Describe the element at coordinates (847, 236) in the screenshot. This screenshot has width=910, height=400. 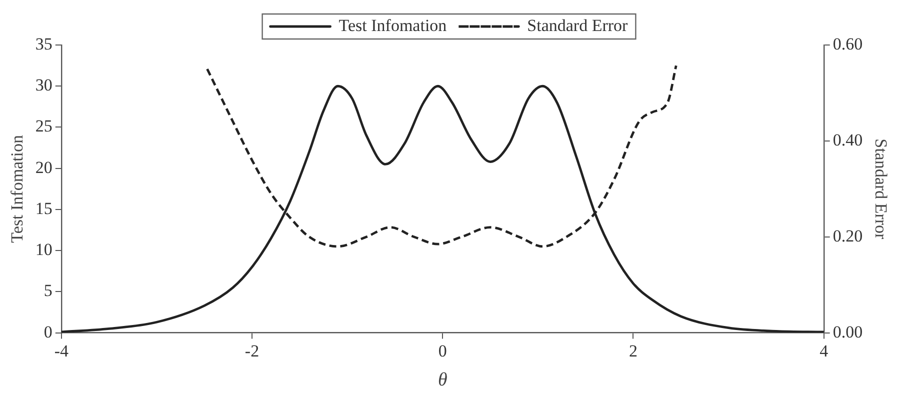
I see `y2-tick-label: 0.20` at that location.